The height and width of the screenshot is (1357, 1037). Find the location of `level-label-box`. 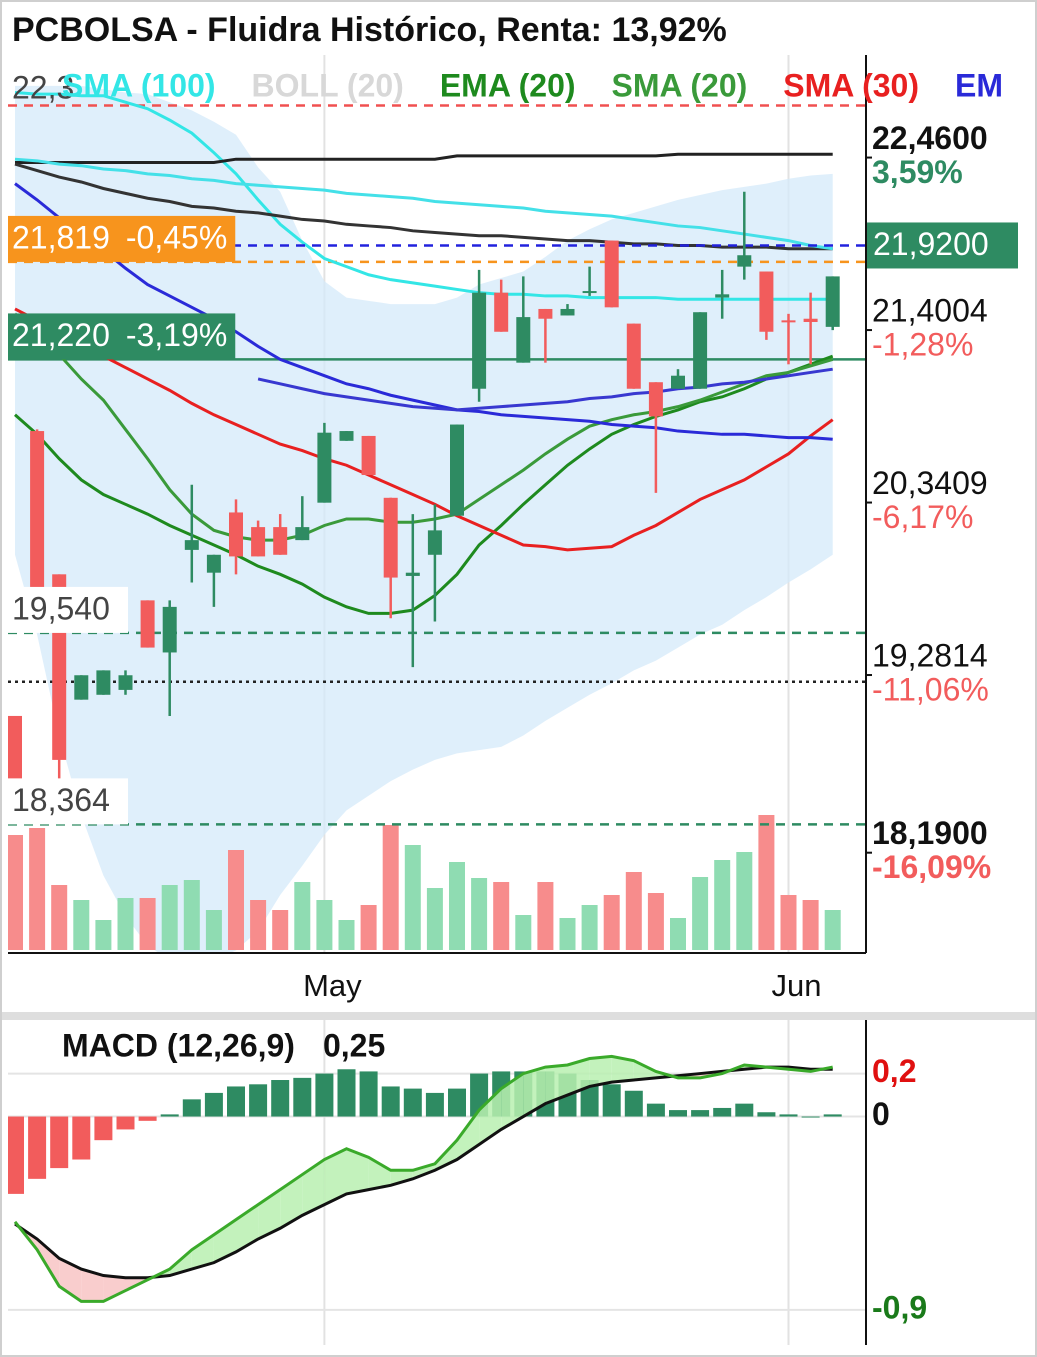

level-label-box is located at coordinates (68, 609).